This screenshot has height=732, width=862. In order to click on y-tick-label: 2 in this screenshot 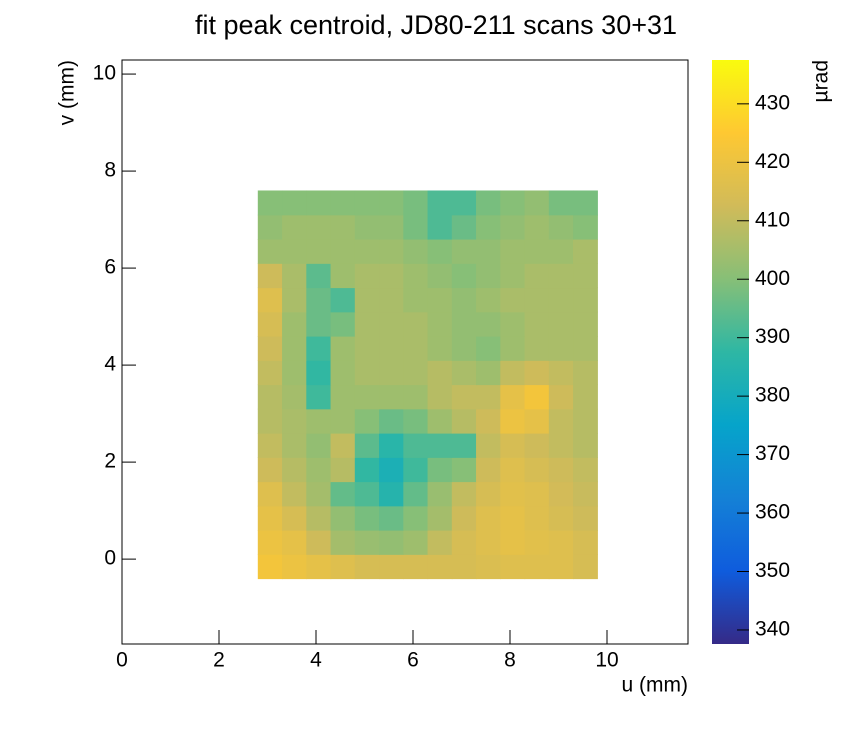, I will do `click(110, 461)`.